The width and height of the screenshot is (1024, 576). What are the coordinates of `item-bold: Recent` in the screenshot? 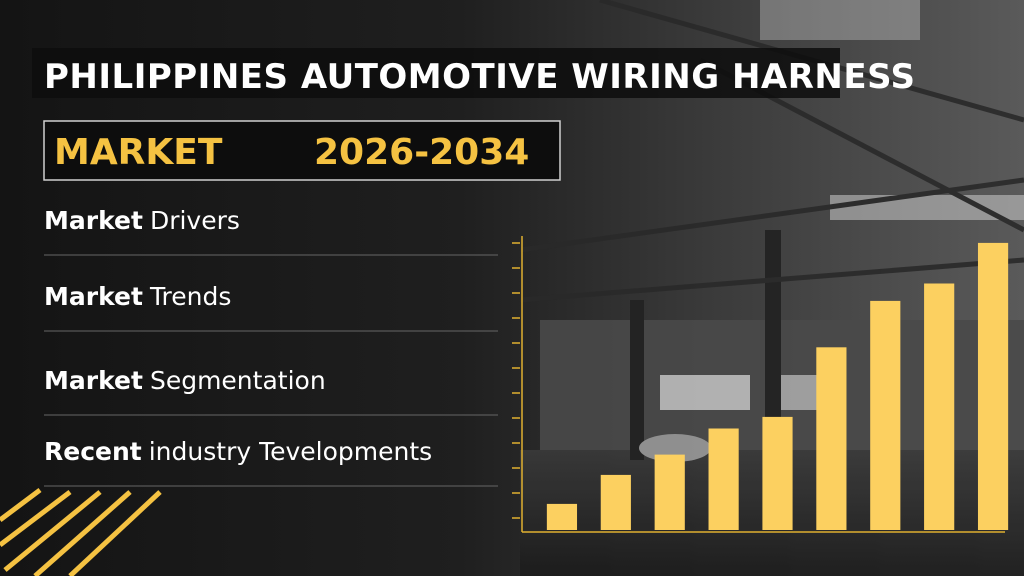 It's located at (93, 451).